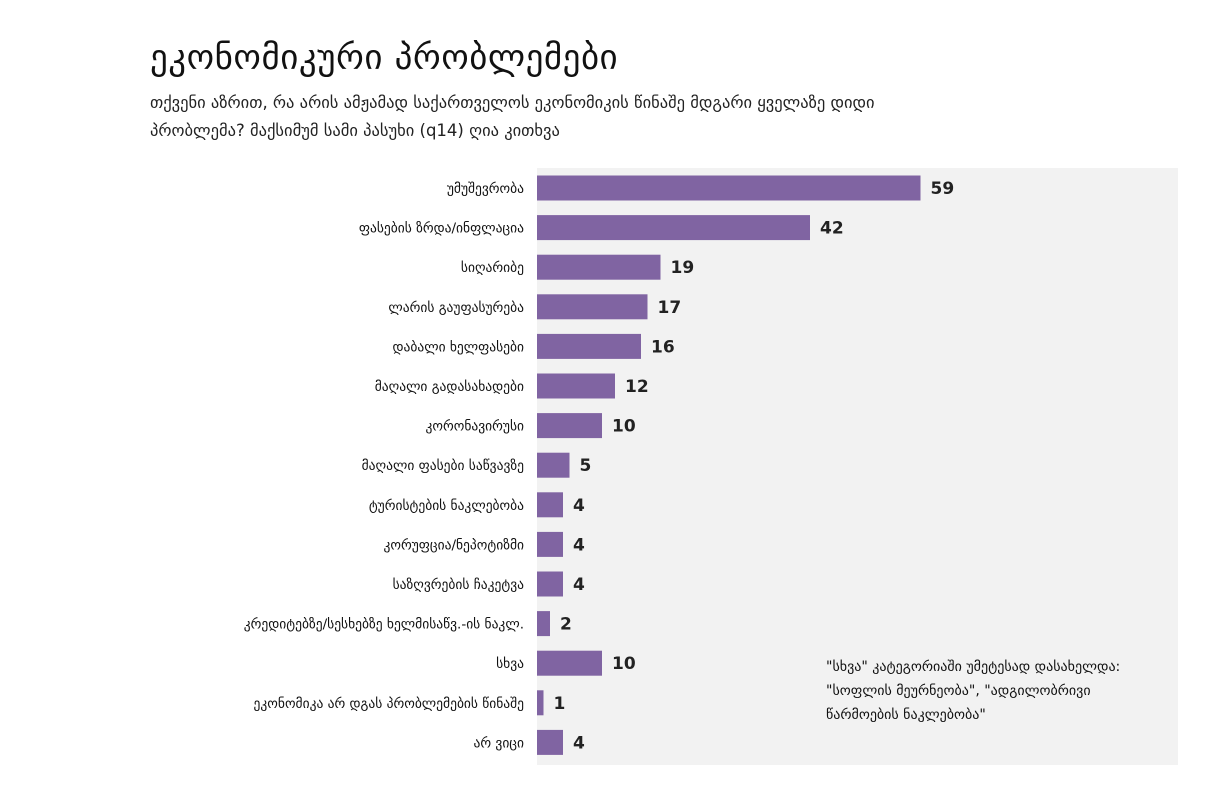  What do you see at coordinates (943, 189) in the screenshot?
I see `value-label: 59` at bounding box center [943, 189].